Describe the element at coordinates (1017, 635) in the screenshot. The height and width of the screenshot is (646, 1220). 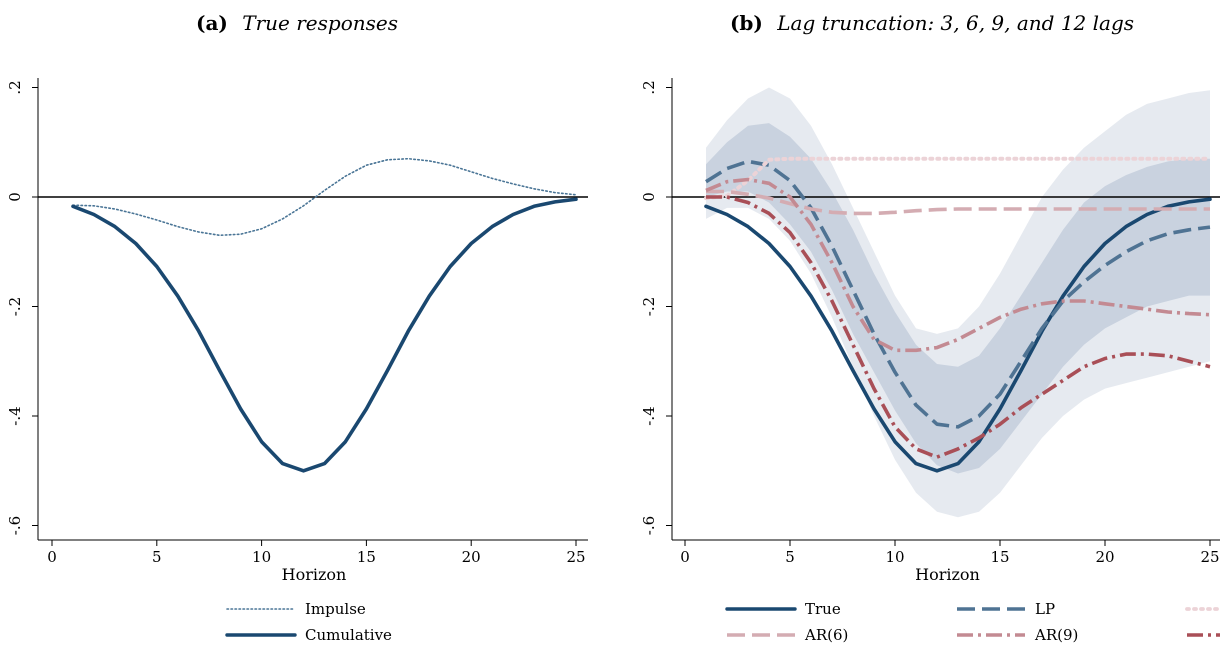
I see `legend-item-ar-9: AR(9)` at that location.